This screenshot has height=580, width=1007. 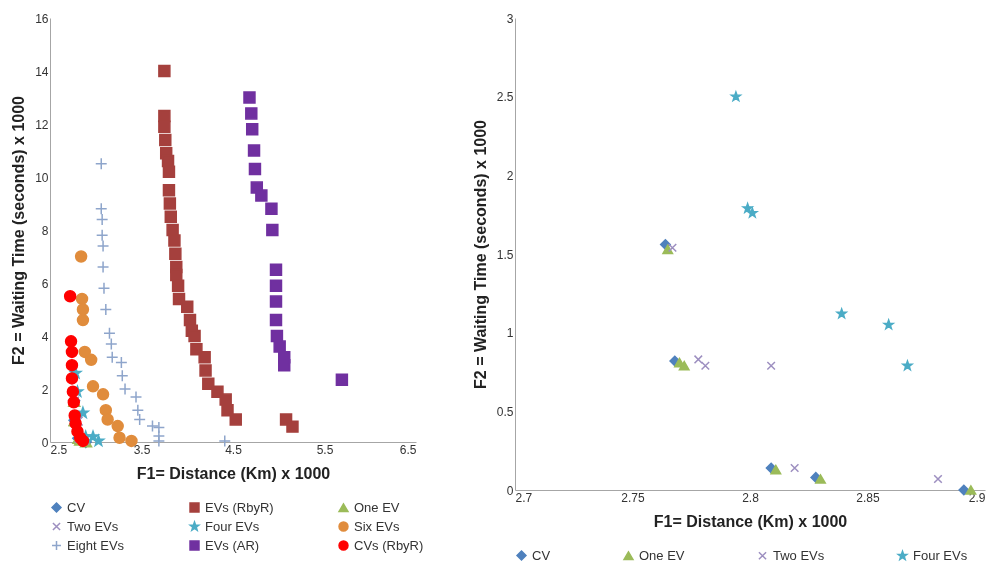 What do you see at coordinates (239, 507) in the screenshot?
I see `legend-label: EVs (RbyR)` at bounding box center [239, 507].